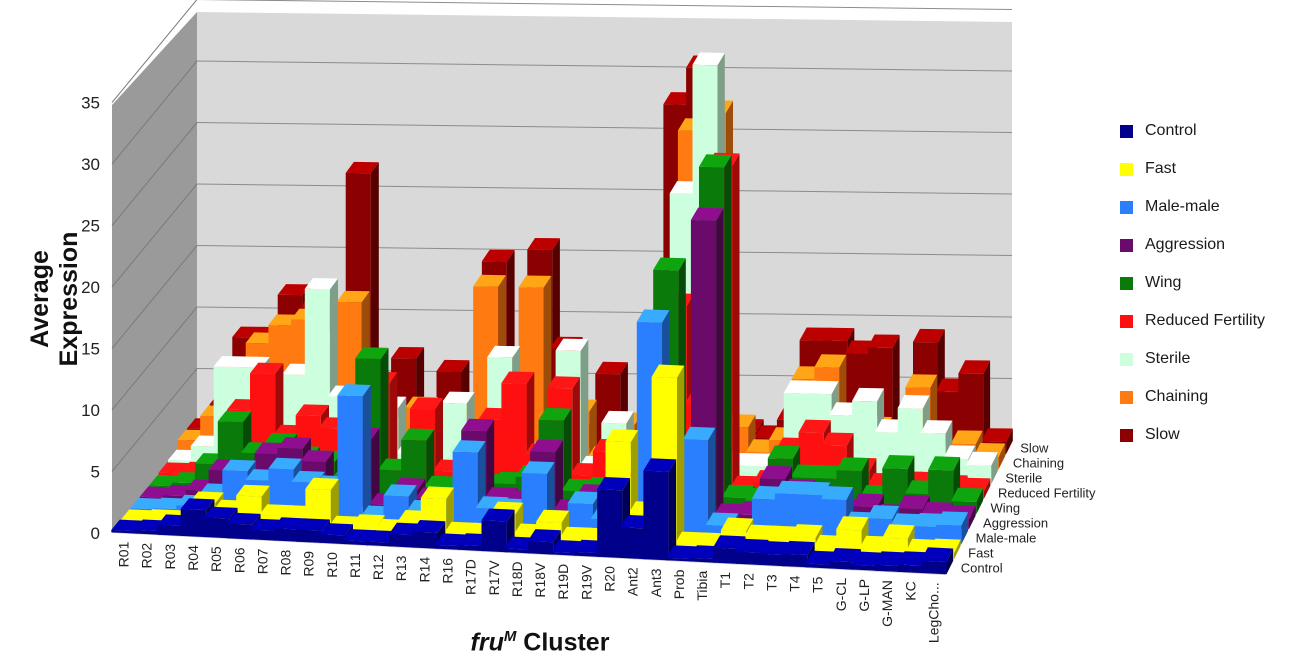 This screenshot has height=660, width=1297. What do you see at coordinates (401, 568) in the screenshot?
I see `x-tick-label: R13` at bounding box center [401, 568].